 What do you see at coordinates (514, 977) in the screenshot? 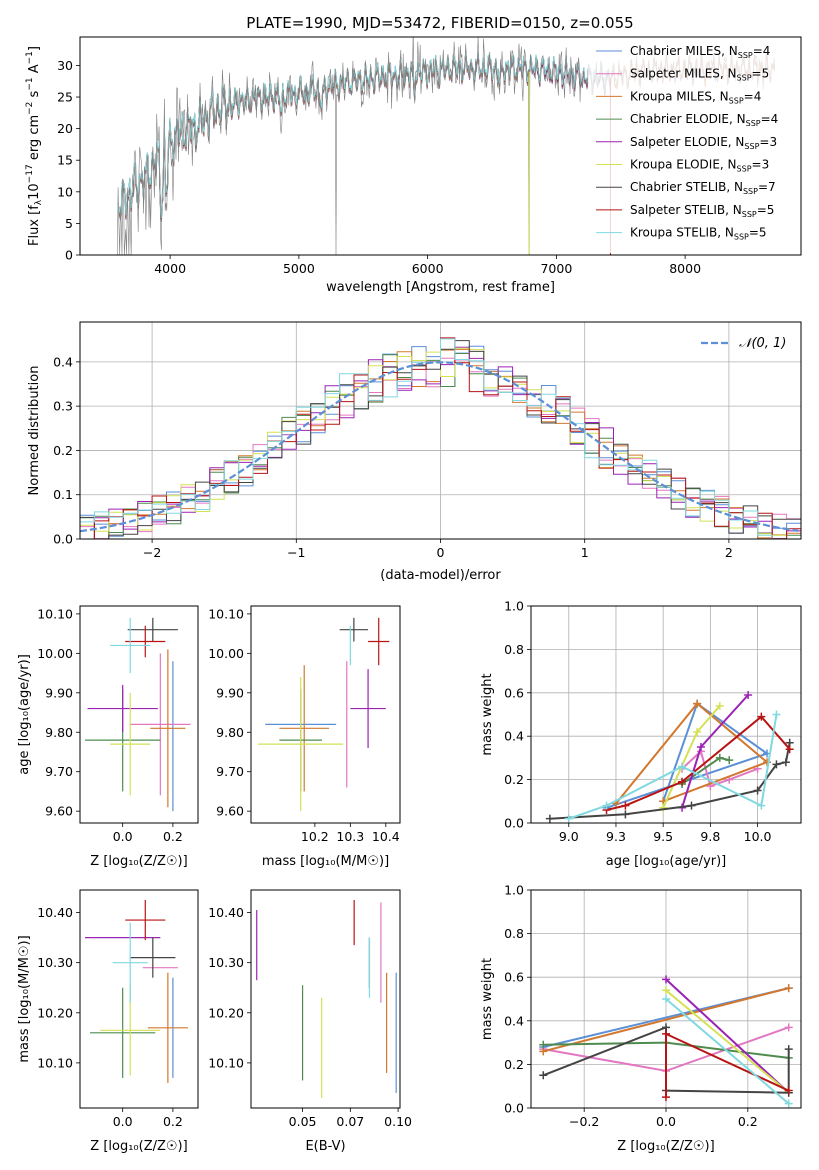
I see `y-tick-label: 0.6` at bounding box center [514, 977].